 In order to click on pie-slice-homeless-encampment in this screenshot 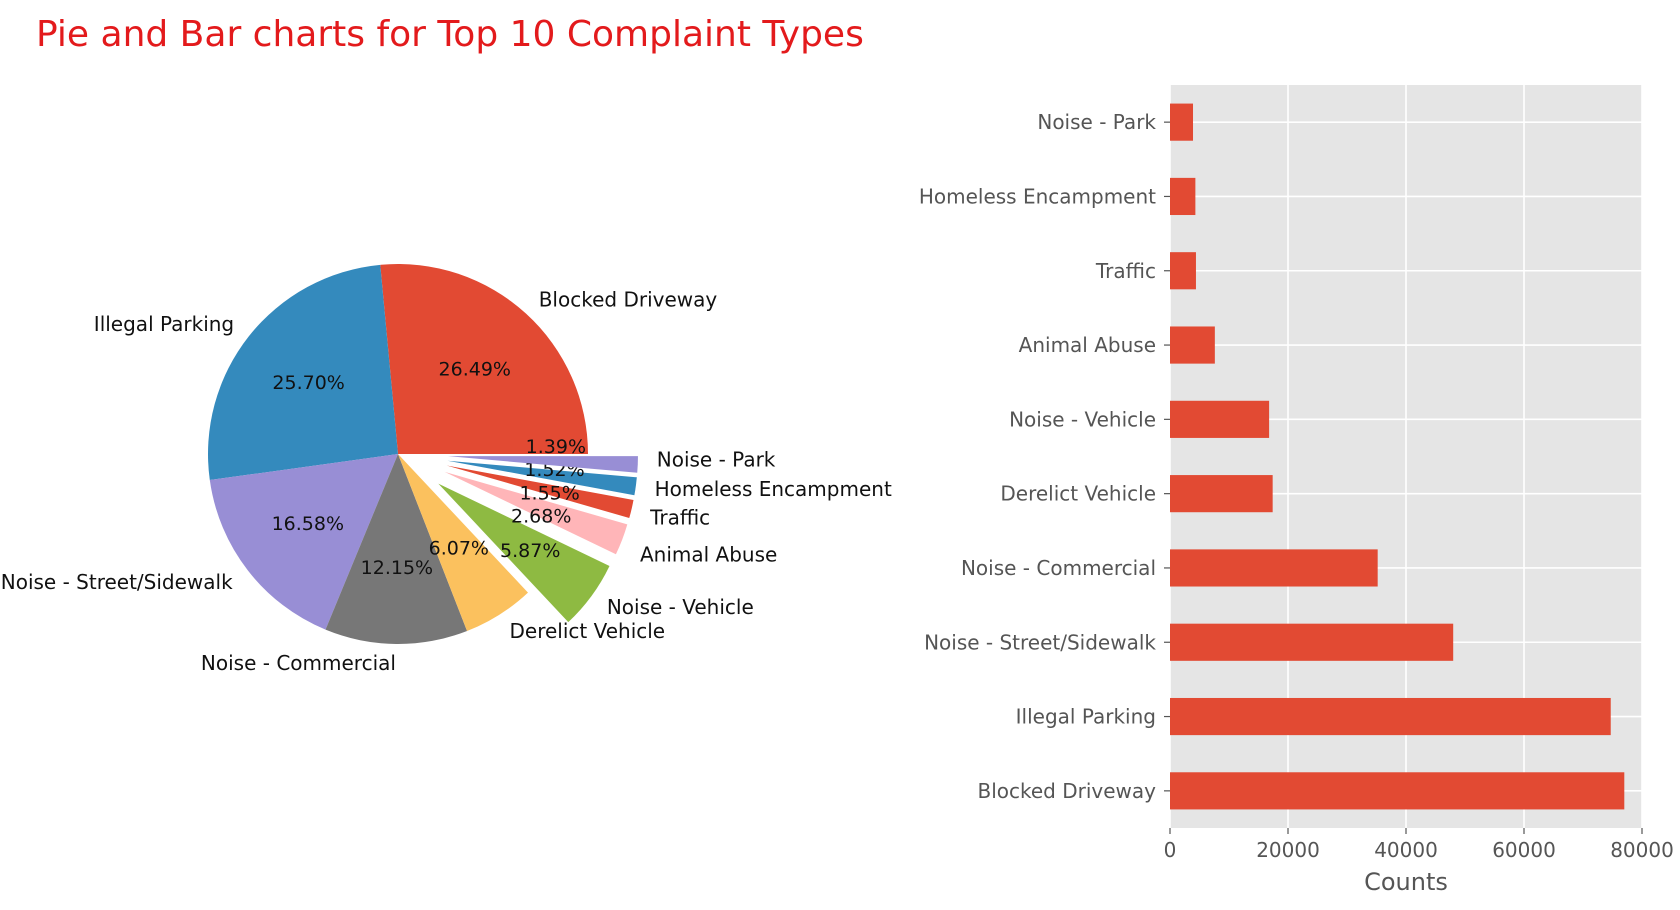, I will do `click(542, 478)`.